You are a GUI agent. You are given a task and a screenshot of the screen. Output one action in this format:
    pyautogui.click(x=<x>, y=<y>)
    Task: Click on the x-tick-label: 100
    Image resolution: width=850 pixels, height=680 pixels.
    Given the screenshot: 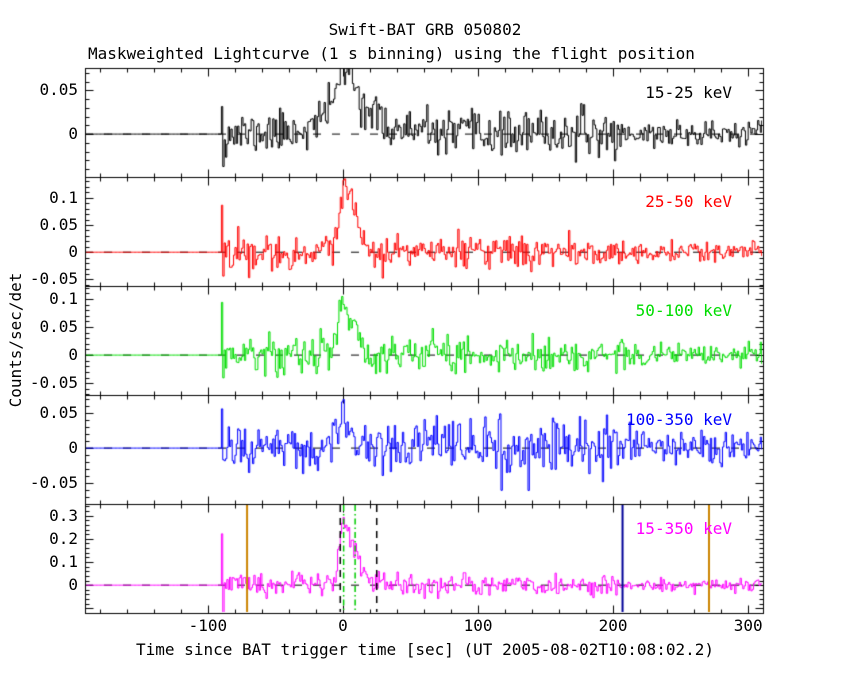 What is the action you would take?
    pyautogui.click(x=478, y=625)
    